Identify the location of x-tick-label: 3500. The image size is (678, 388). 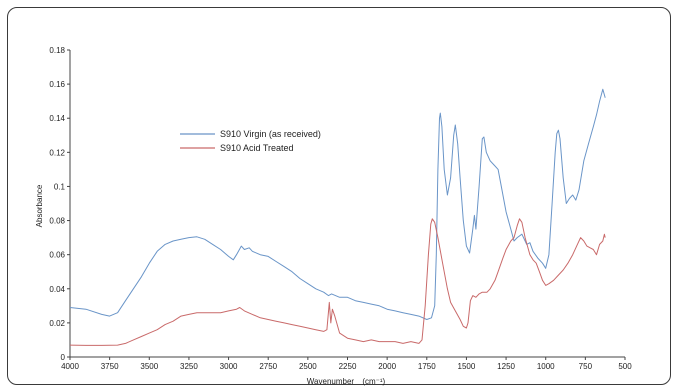
(149, 366).